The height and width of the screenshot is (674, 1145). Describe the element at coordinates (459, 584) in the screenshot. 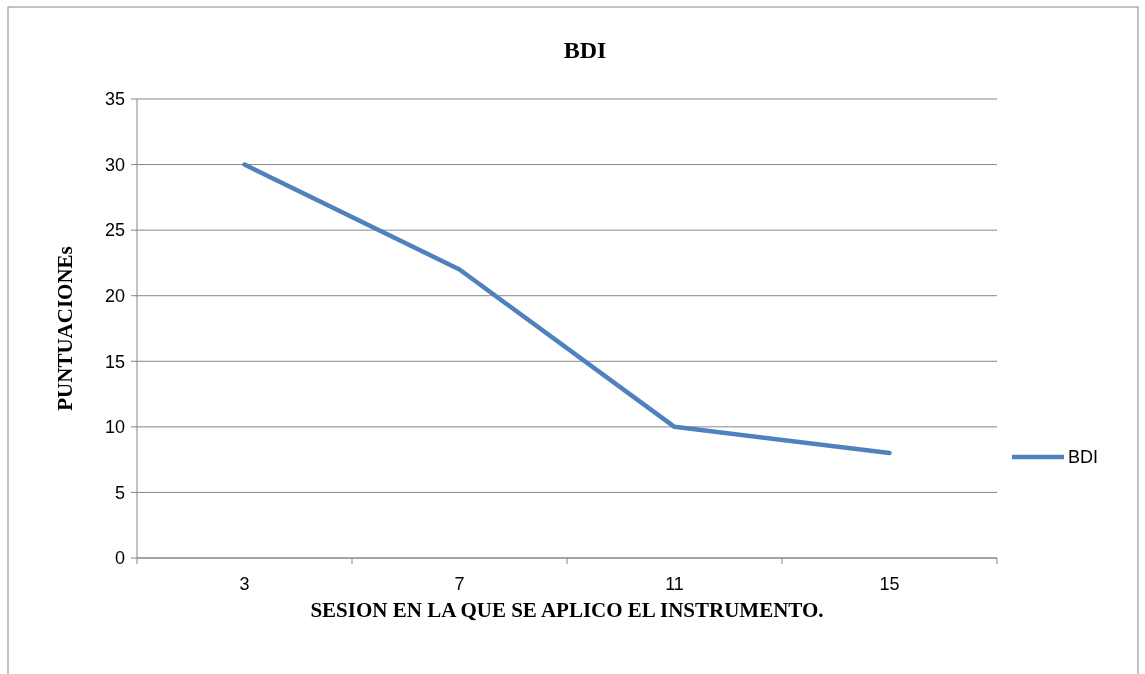

I see `x-tick-label: 7` at that location.